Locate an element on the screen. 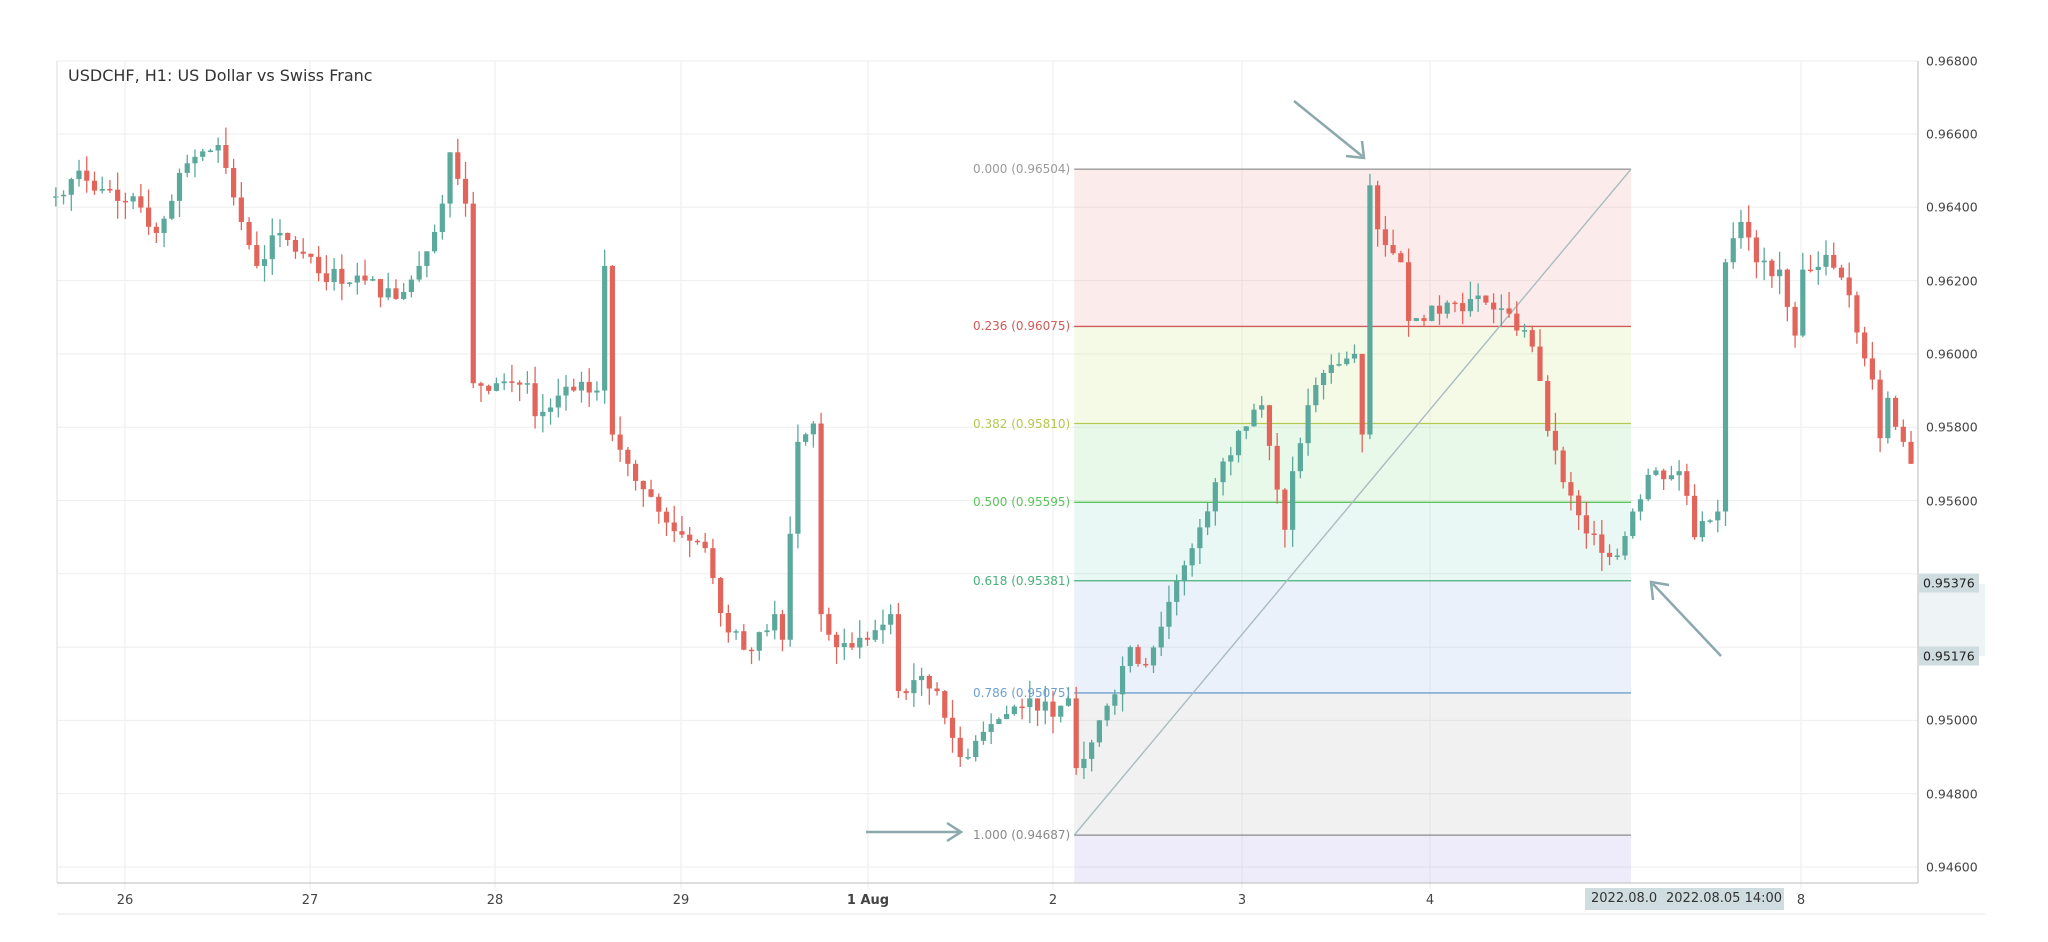  time-tick-label: 4 is located at coordinates (1430, 900).